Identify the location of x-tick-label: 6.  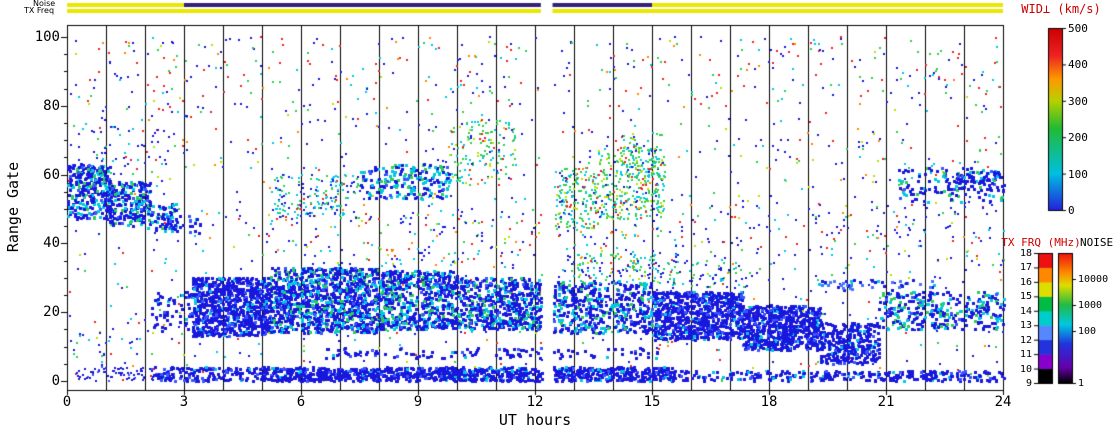
(301, 402).